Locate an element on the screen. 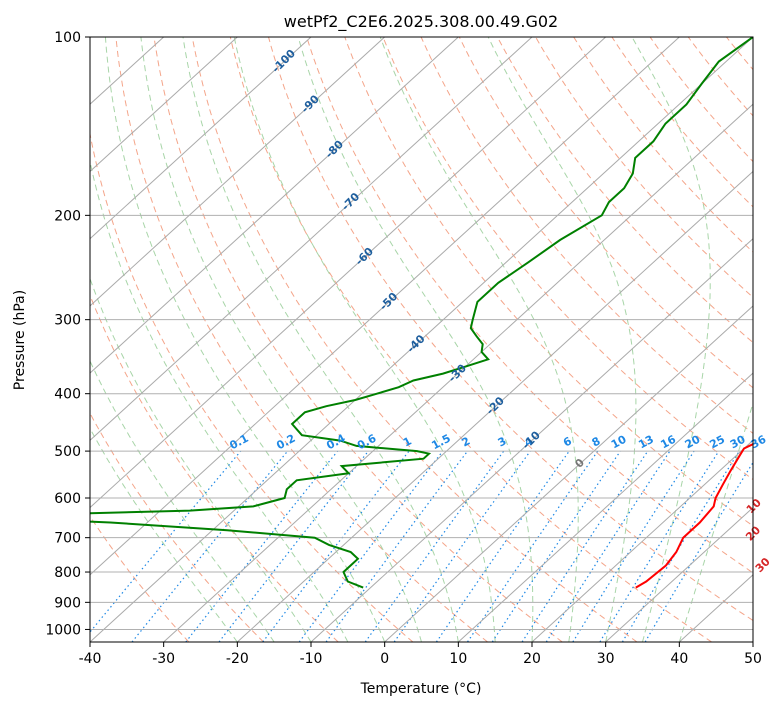  mixing-ratio-label: 25 is located at coordinates (717, 442).